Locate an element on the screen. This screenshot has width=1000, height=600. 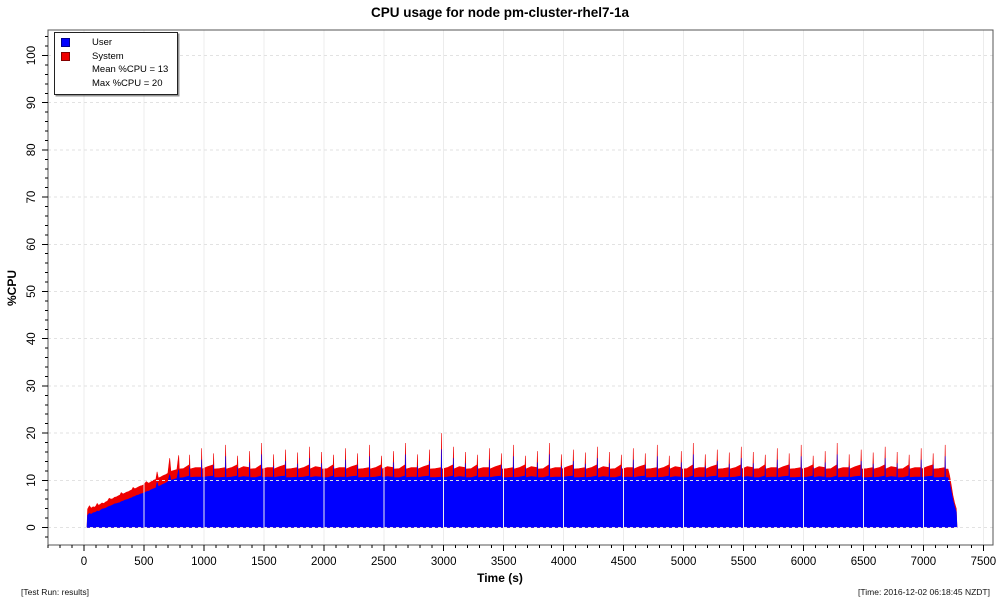
footer-timestamp: [Time: 2016-12-02 06:18:45 NZDT] is located at coordinates (924, 592).